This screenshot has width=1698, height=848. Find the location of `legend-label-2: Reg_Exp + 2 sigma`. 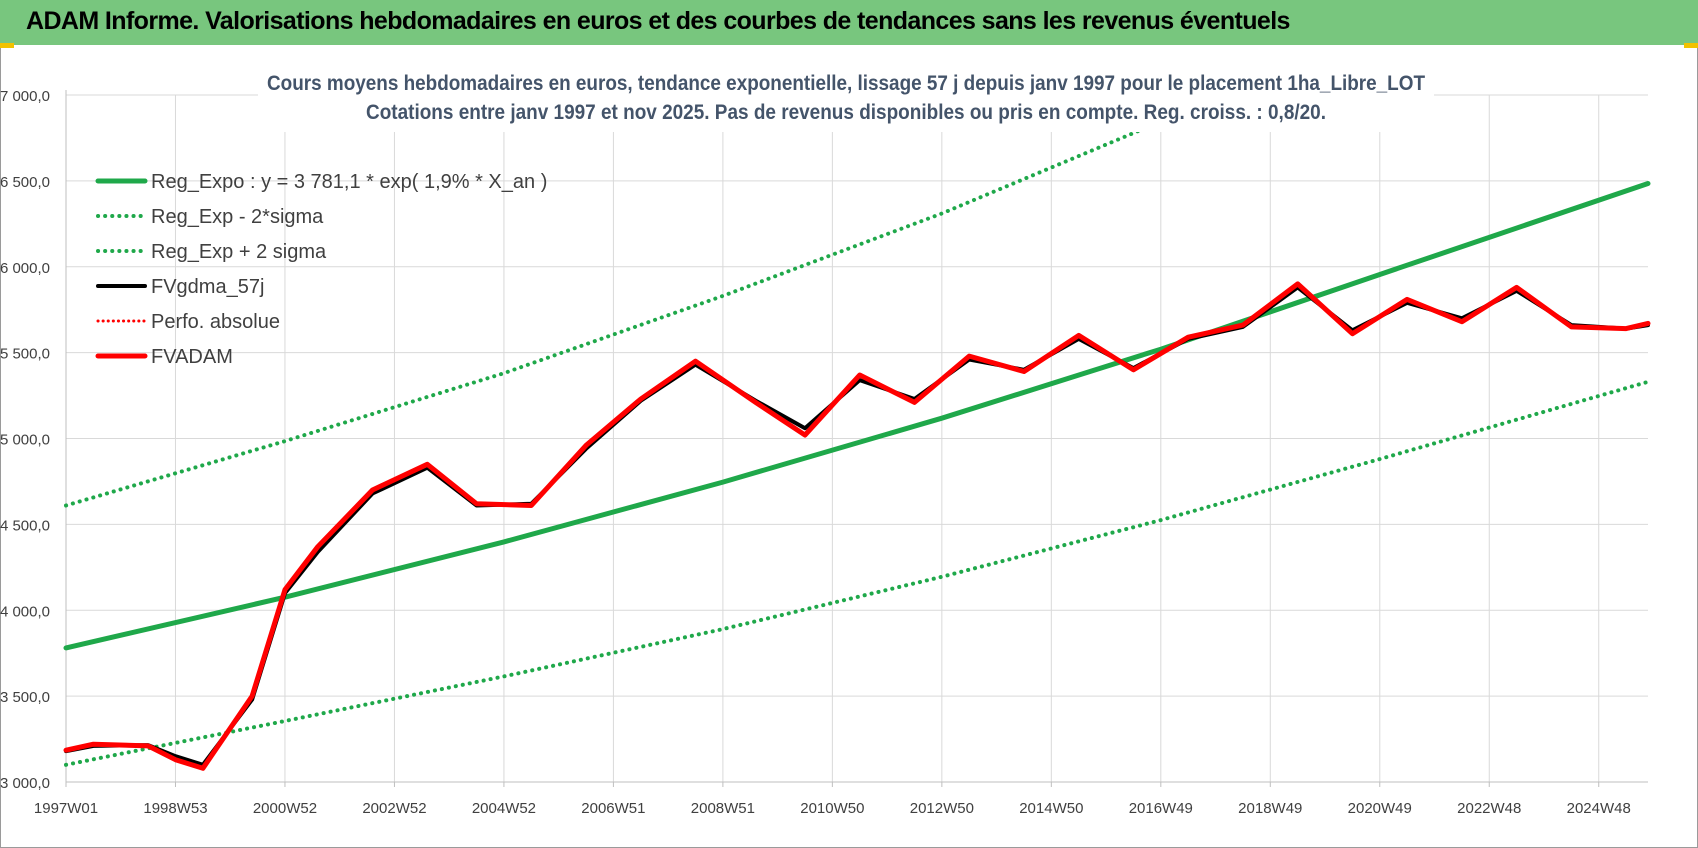

legend-label-2: Reg_Exp + 2 sigma is located at coordinates (239, 252).